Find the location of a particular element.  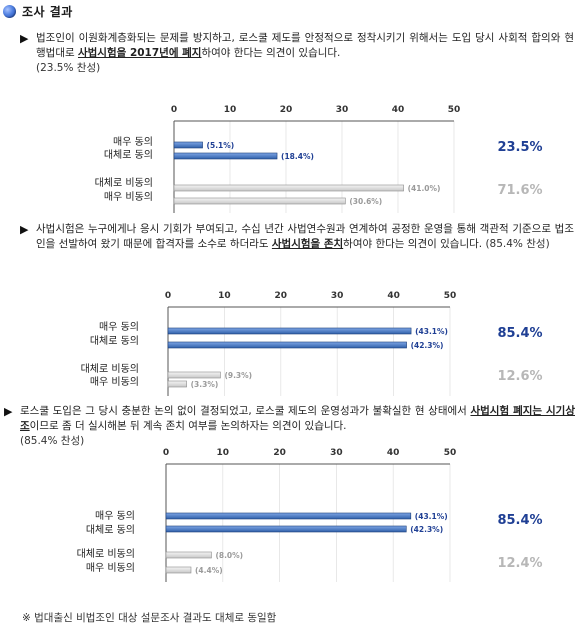

bar-value-label: (3.3%) is located at coordinates (205, 384).